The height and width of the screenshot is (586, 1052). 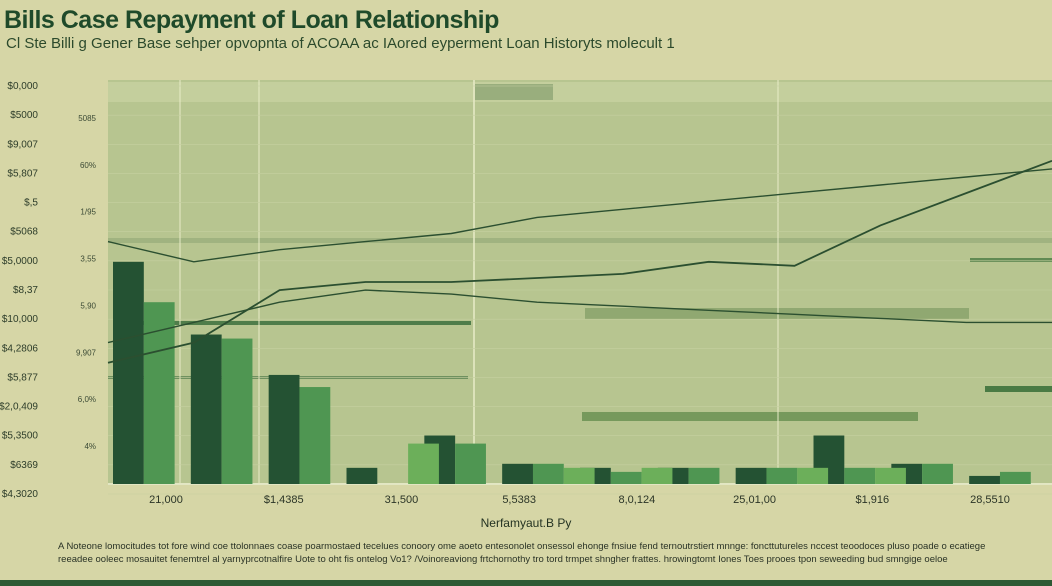 I want to click on y-tick-label: $4,3020, so click(x=20, y=494).